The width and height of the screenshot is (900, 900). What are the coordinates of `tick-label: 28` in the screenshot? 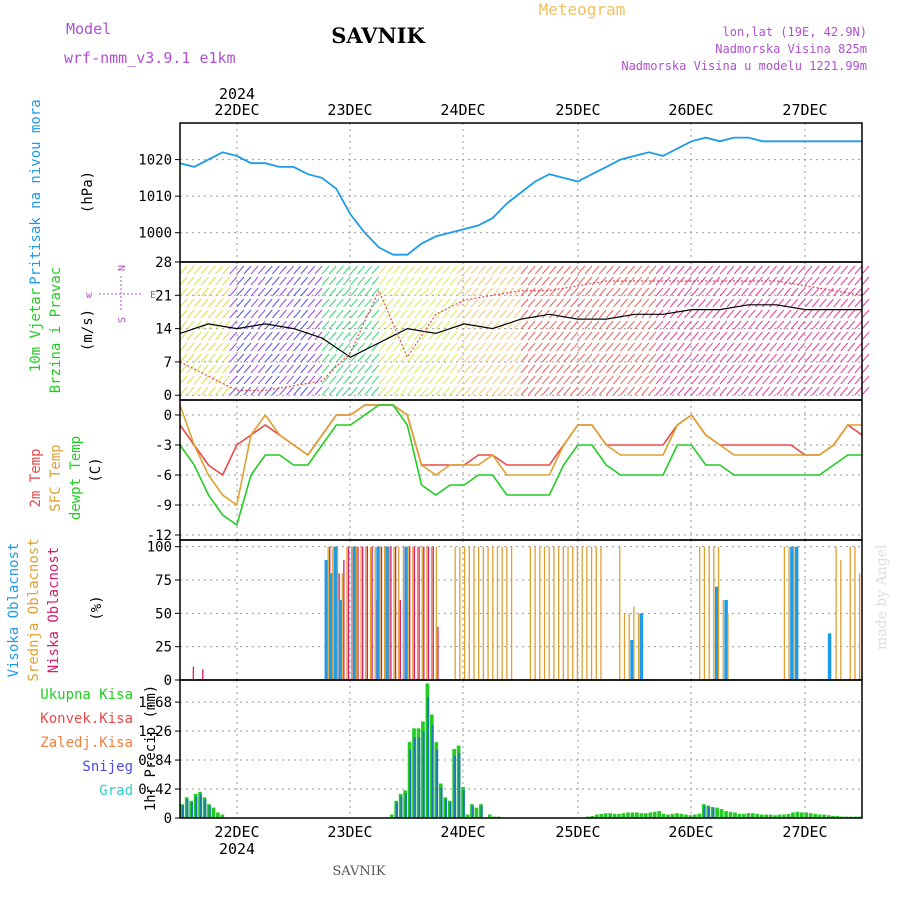 It's located at (163, 263).